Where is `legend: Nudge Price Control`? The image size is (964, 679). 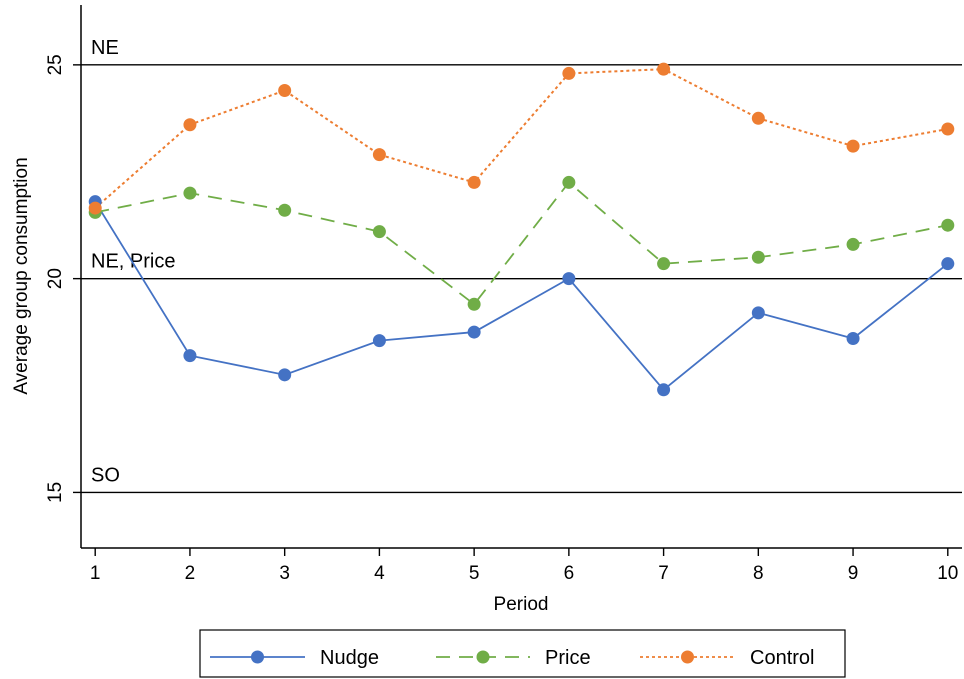 legend: Nudge Price Control is located at coordinates (522, 653).